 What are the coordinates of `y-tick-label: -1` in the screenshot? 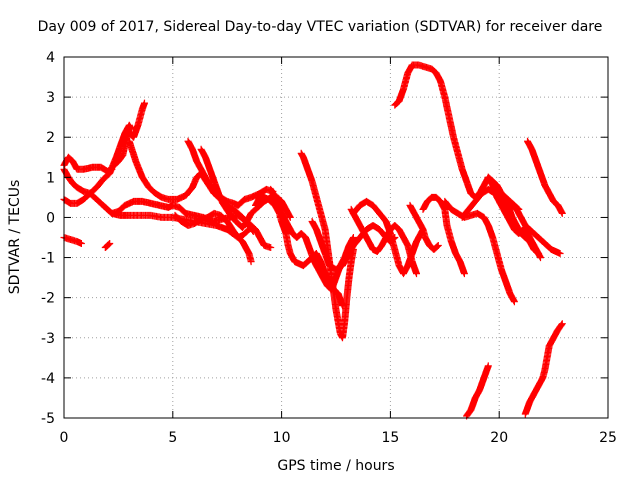 It's located at (48, 259).